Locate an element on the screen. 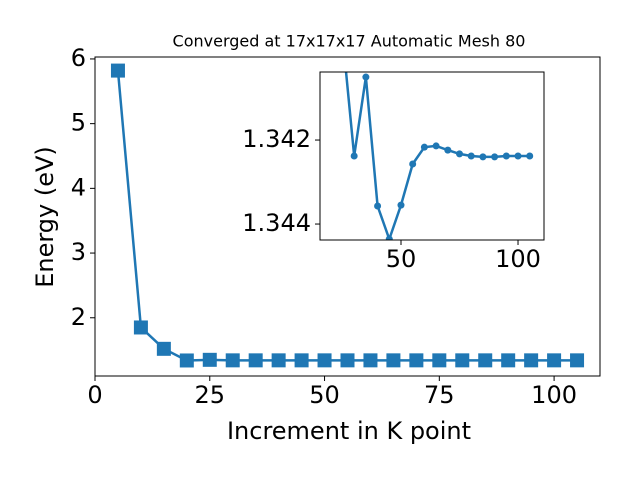  x-tick-label: 75 is located at coordinates (439, 395).